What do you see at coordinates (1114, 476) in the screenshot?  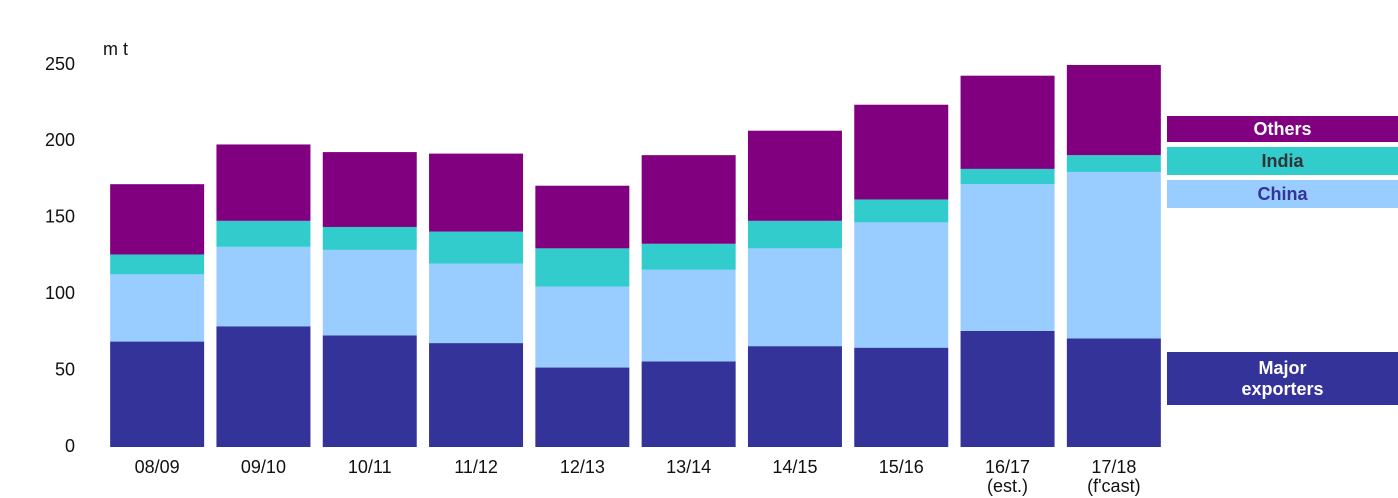 I see `x-tick-label: 17/18 (f'cast)` at bounding box center [1114, 476].